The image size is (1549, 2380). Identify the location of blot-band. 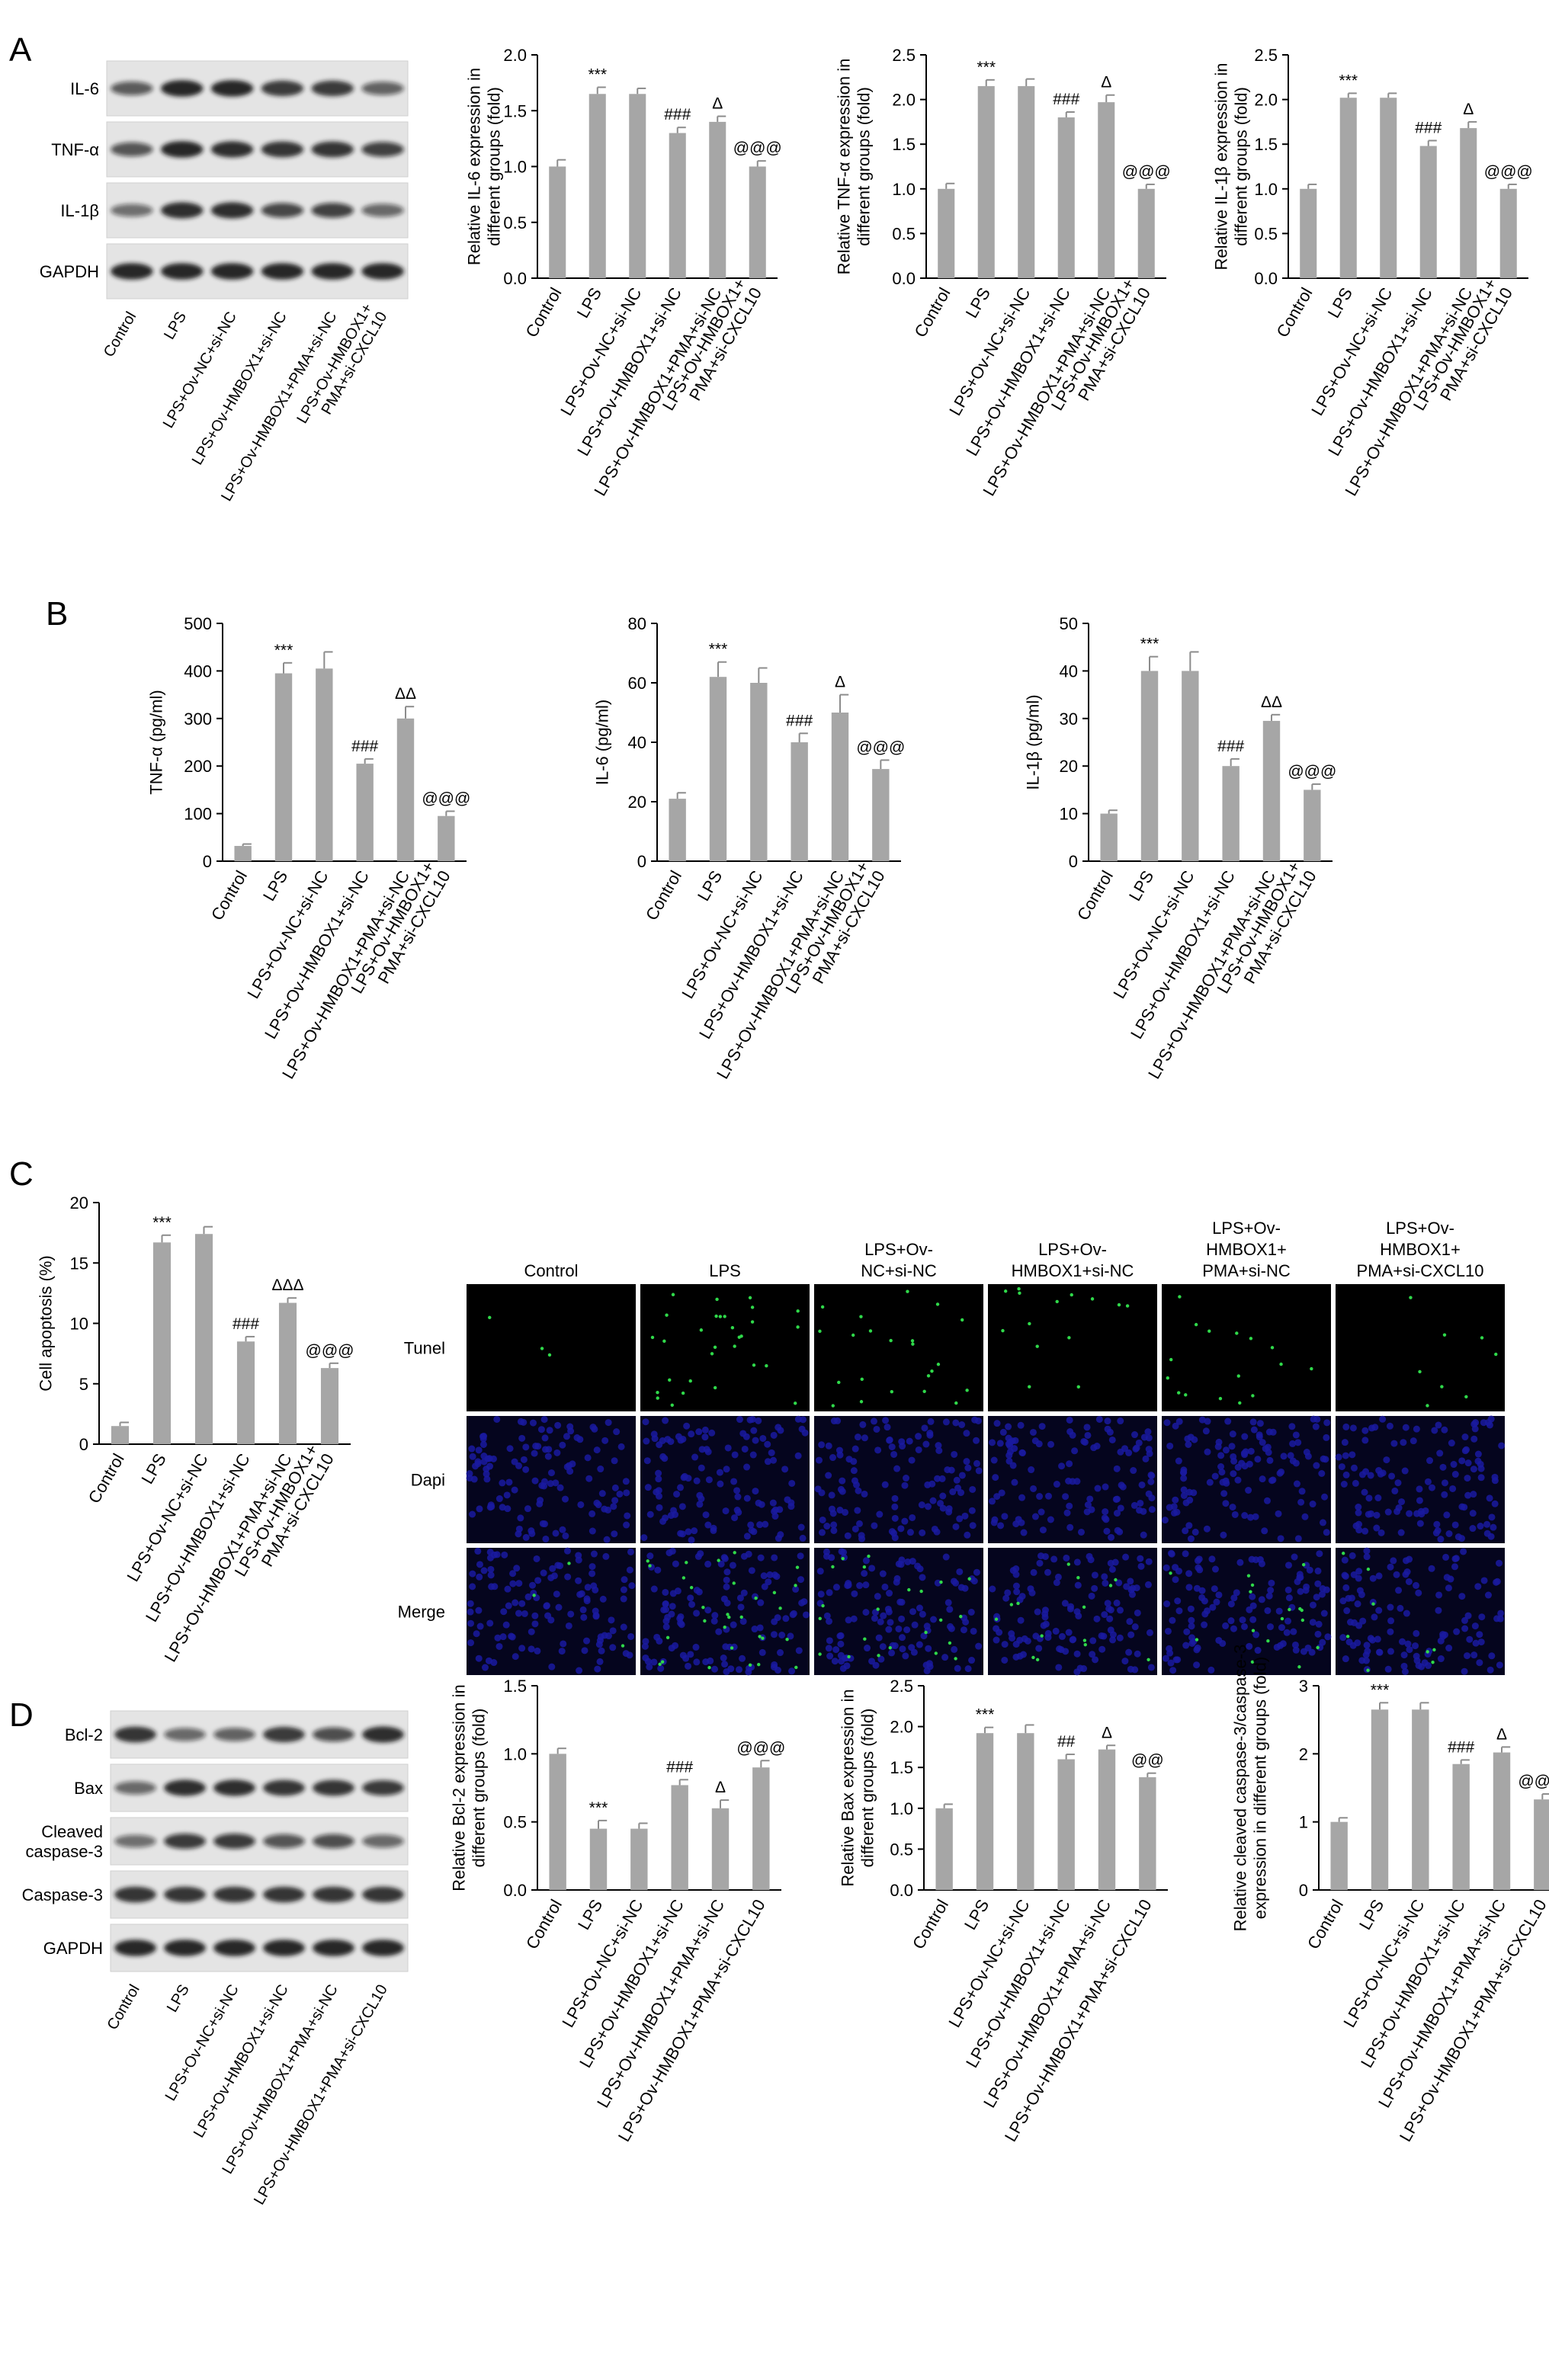
(332, 149).